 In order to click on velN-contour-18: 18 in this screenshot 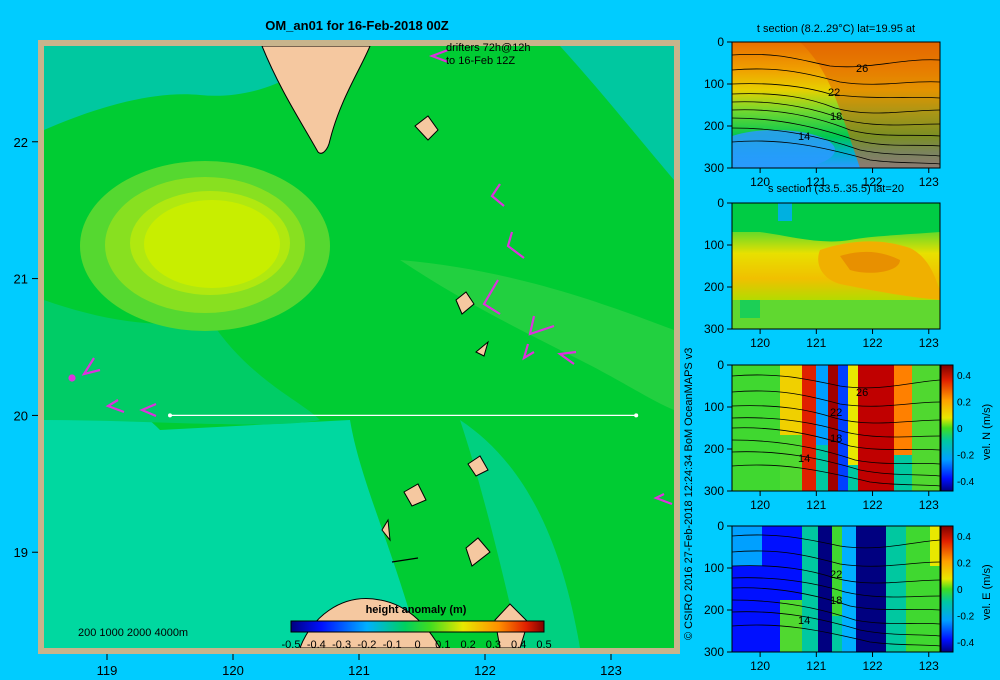, I will do `click(836, 439)`.